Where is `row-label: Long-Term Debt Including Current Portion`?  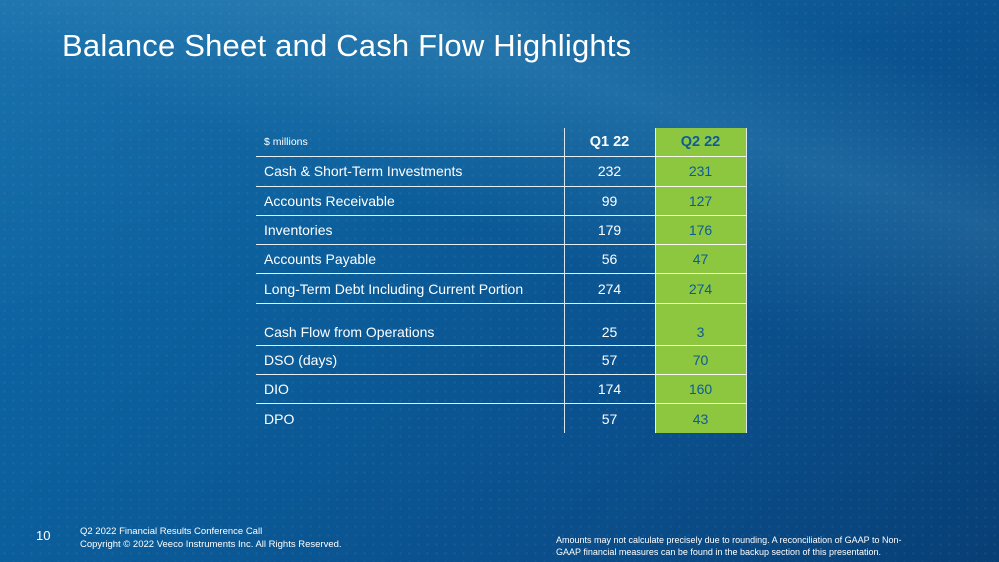 row-label: Long-Term Debt Including Current Portion is located at coordinates (410, 288).